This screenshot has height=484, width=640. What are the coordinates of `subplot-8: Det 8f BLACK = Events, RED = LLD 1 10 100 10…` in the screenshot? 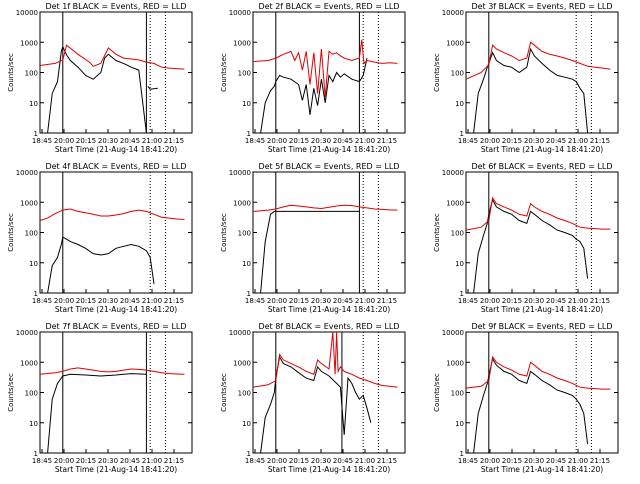 It's located at (313, 398).